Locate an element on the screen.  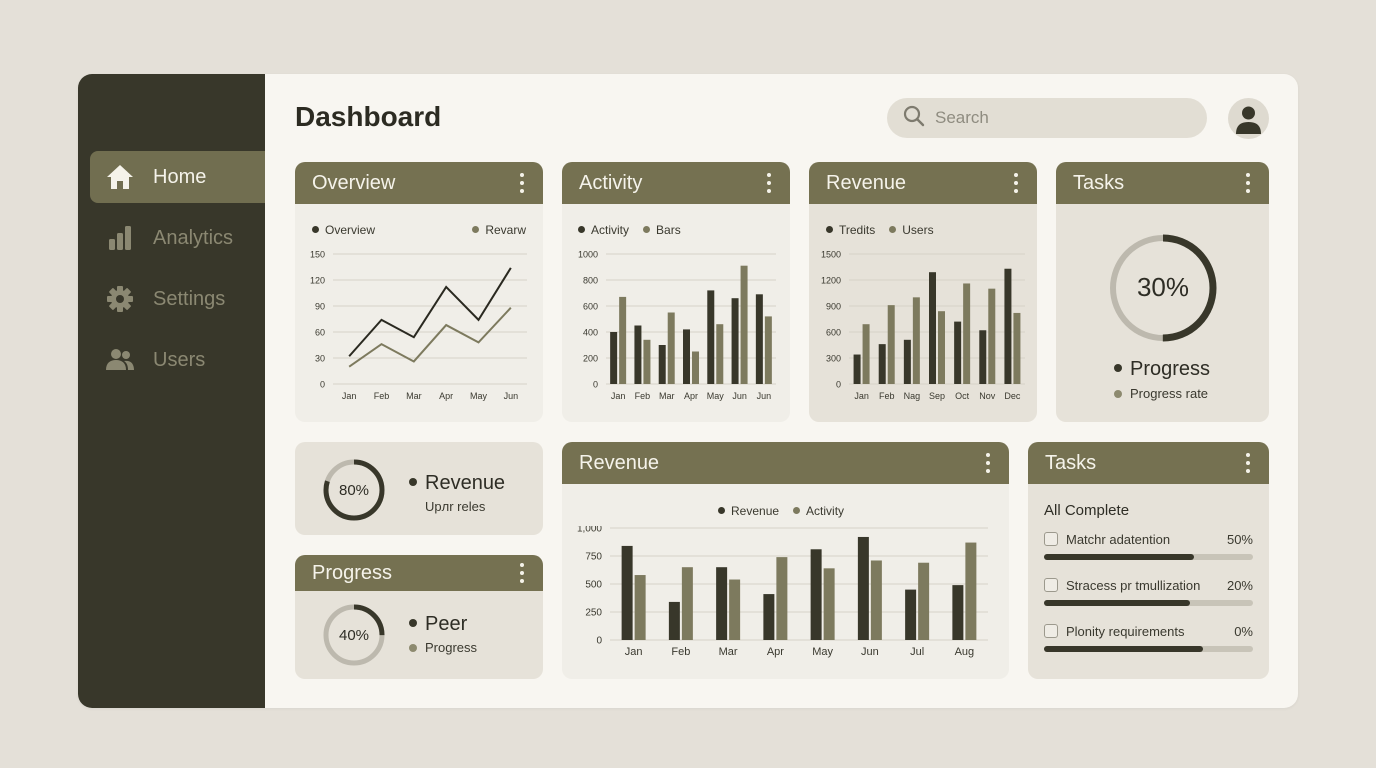
svg-text: 250 is located at coordinates (593, 613).